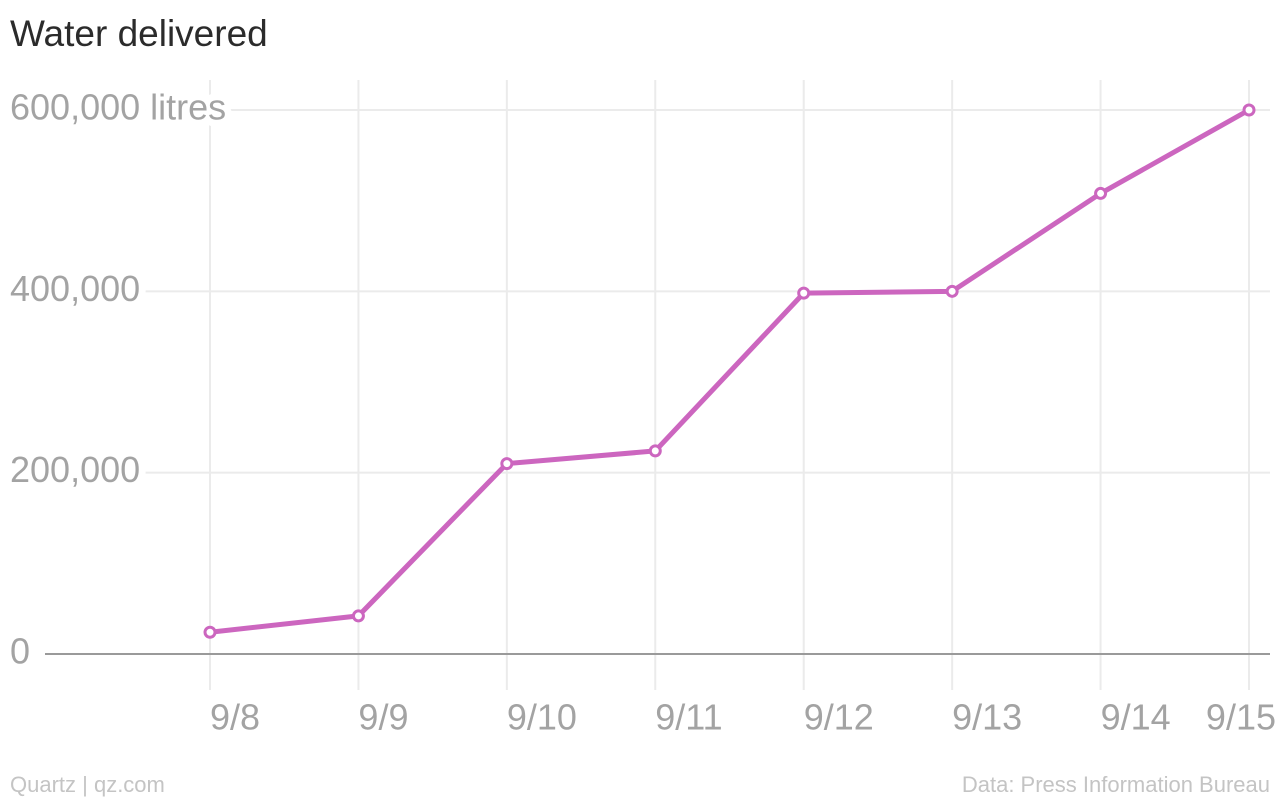 This screenshot has width=1280, height=800. Describe the element at coordinates (87, 784) in the screenshot. I see `credit: Quartz | qz.com` at that location.